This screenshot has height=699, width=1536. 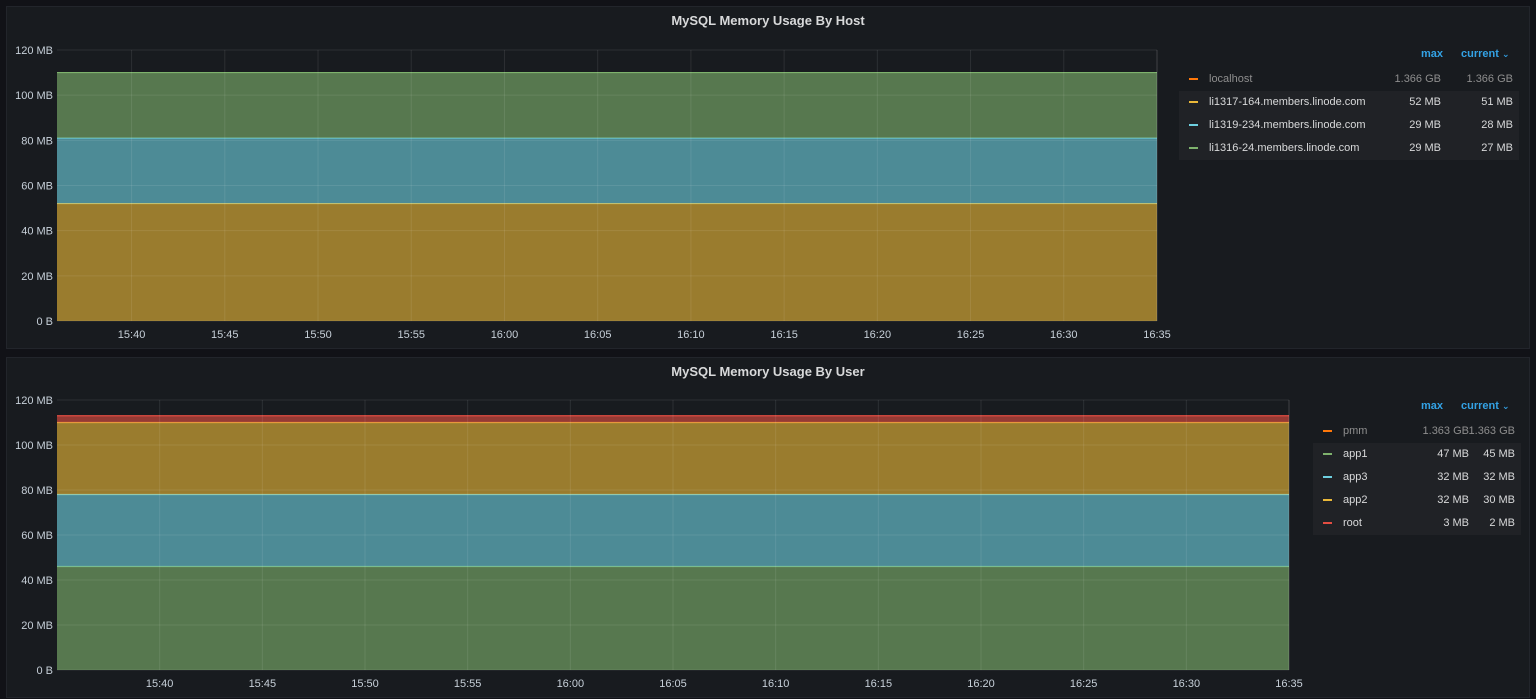 I want to click on legend-series-name: root, so click(x=1352, y=523).